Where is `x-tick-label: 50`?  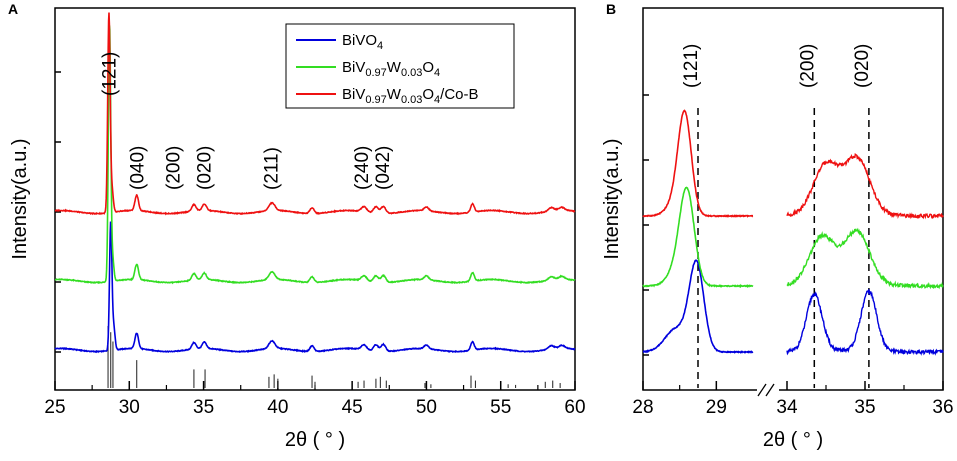
x-tick-label: 50 is located at coordinates (426, 407).